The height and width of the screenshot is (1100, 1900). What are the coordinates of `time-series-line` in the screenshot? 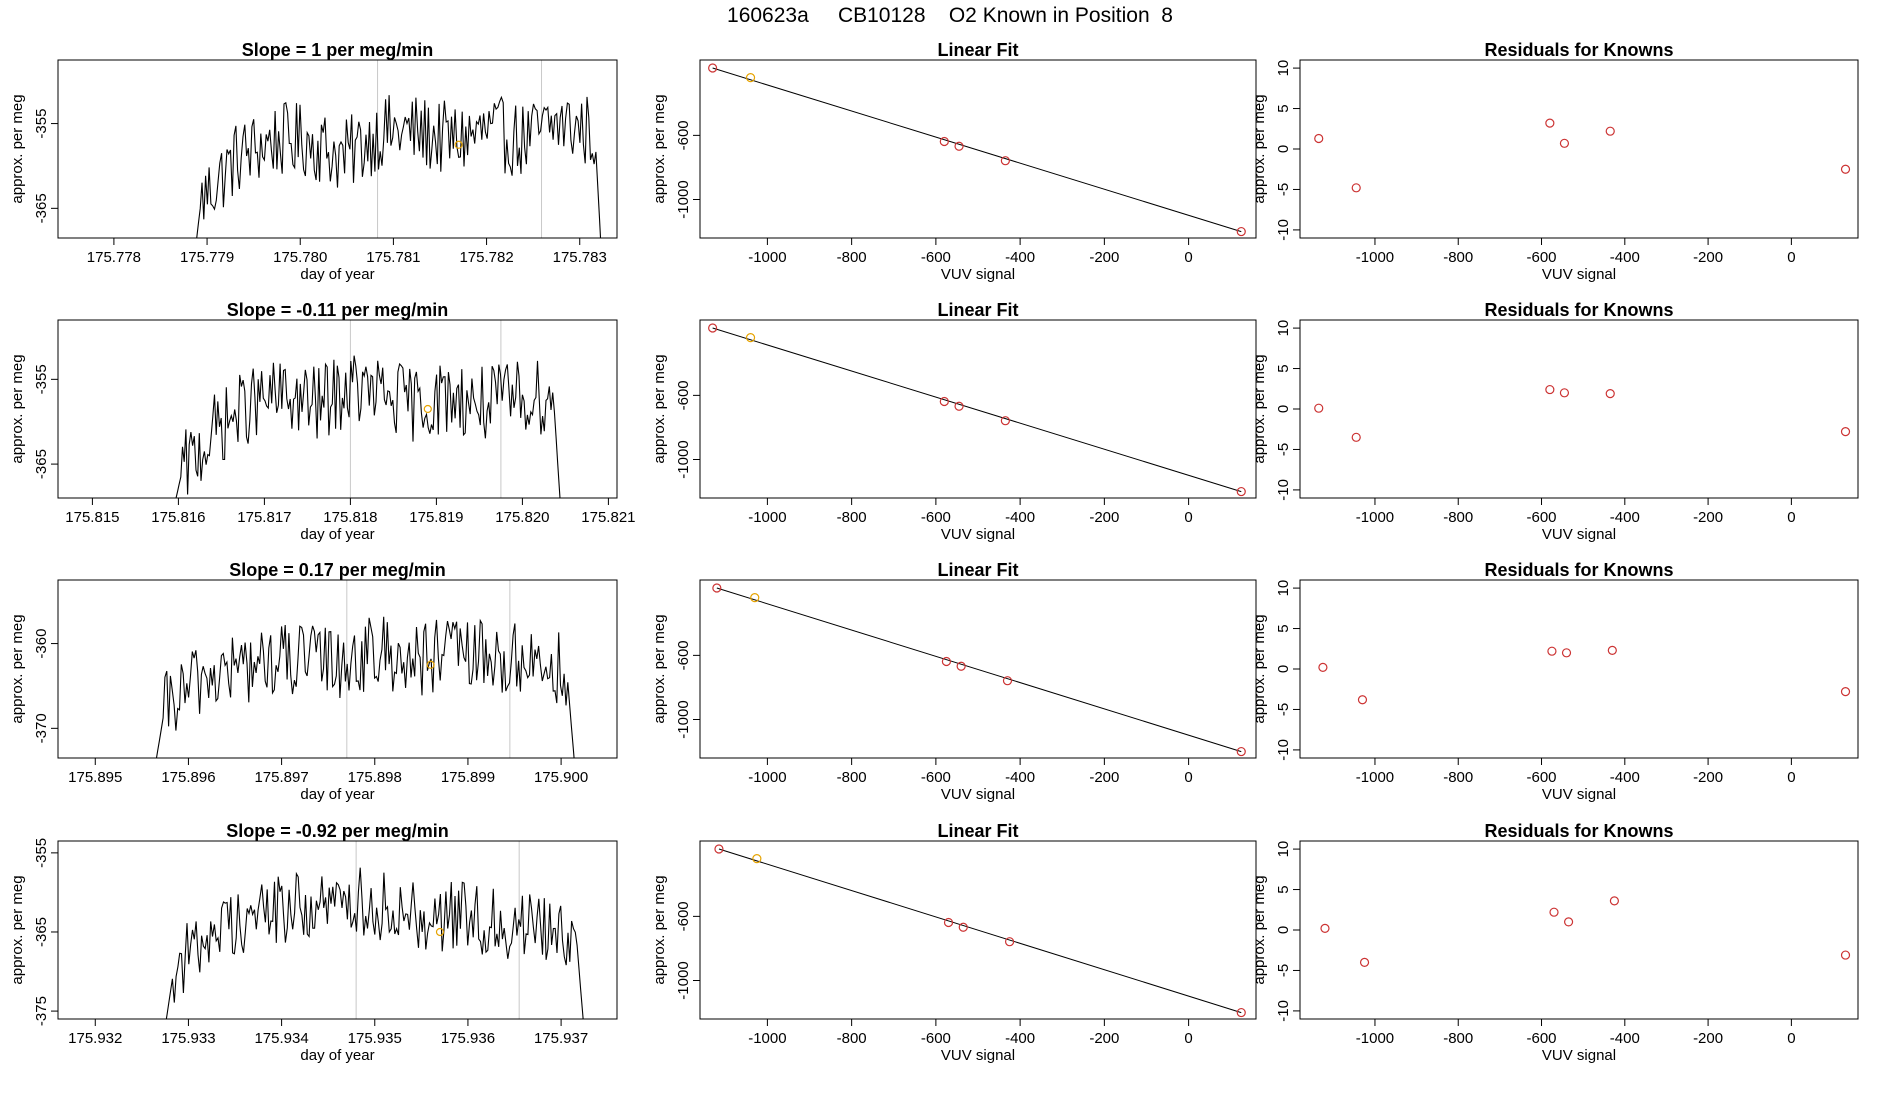 It's located at (368, 426).